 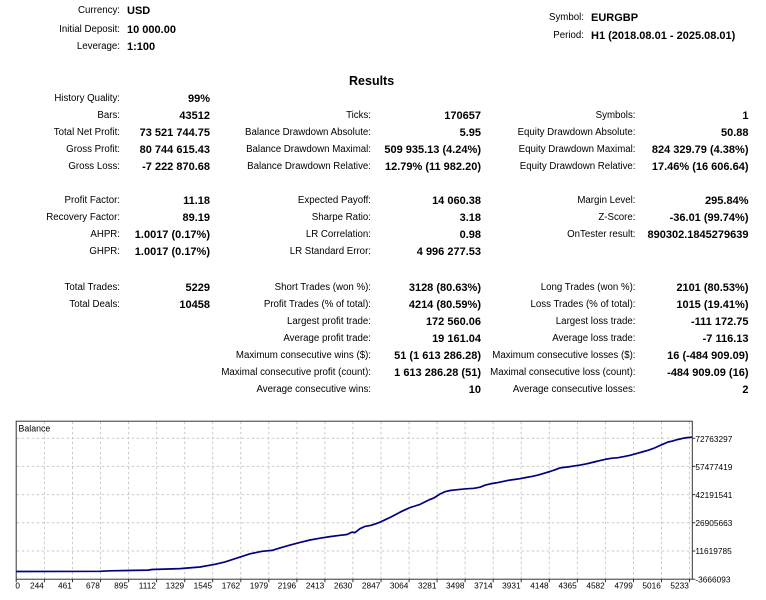 I want to click on svg-text: 2847, so click(x=371, y=586).